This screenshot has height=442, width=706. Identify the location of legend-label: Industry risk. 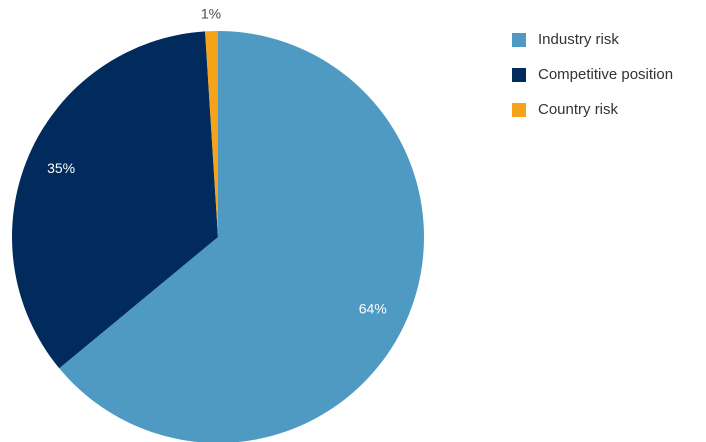
(578, 39).